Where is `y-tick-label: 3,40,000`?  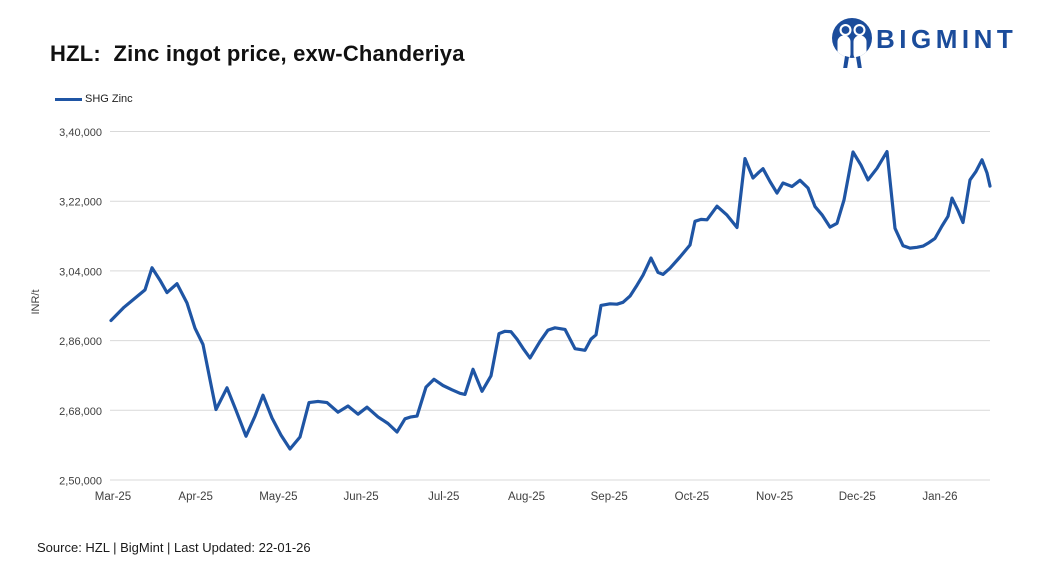 y-tick-label: 3,40,000 is located at coordinates (80, 133).